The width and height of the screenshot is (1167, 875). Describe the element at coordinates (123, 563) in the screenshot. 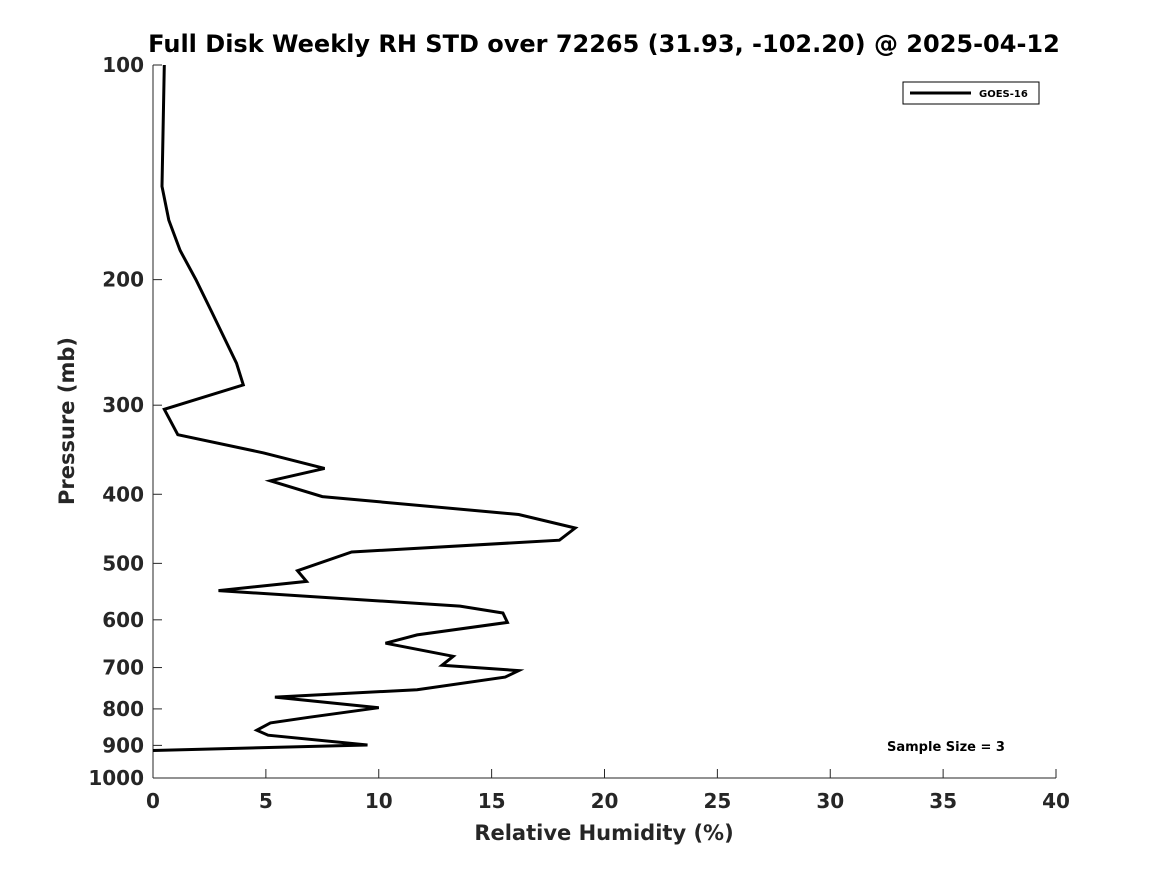

I see `y-tick-label: 500` at that location.